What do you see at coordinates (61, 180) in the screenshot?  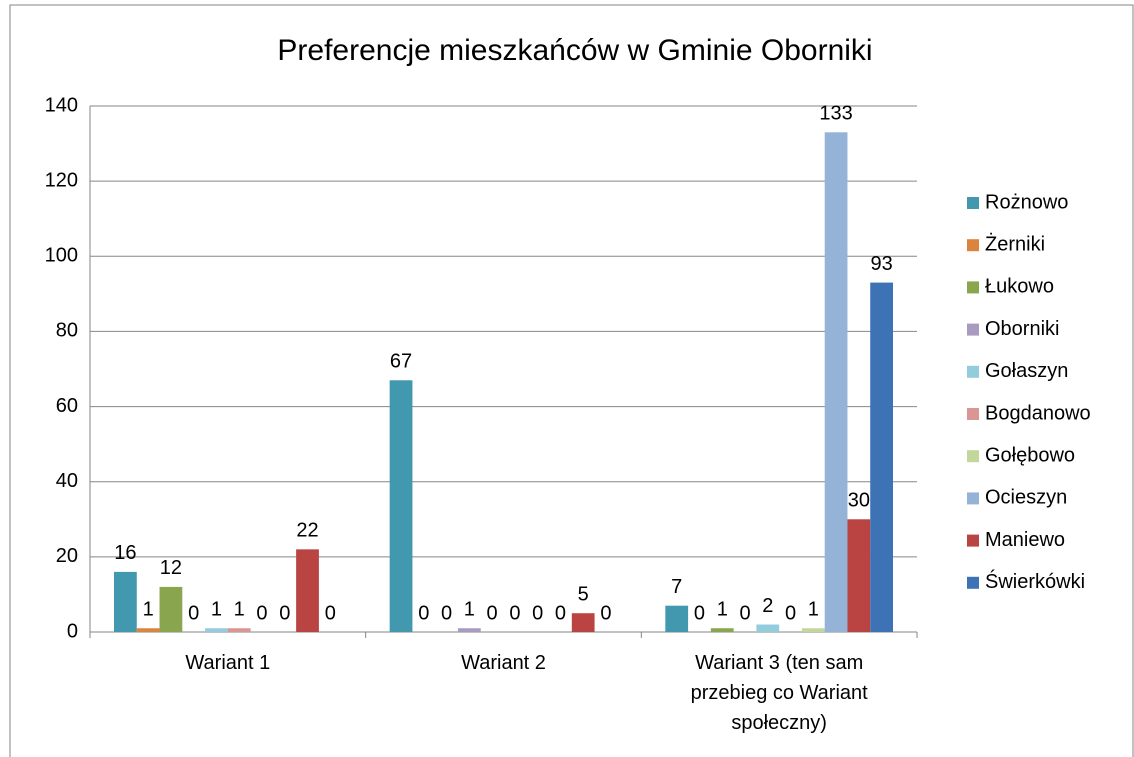 I see `y-tick-label: 120` at bounding box center [61, 180].